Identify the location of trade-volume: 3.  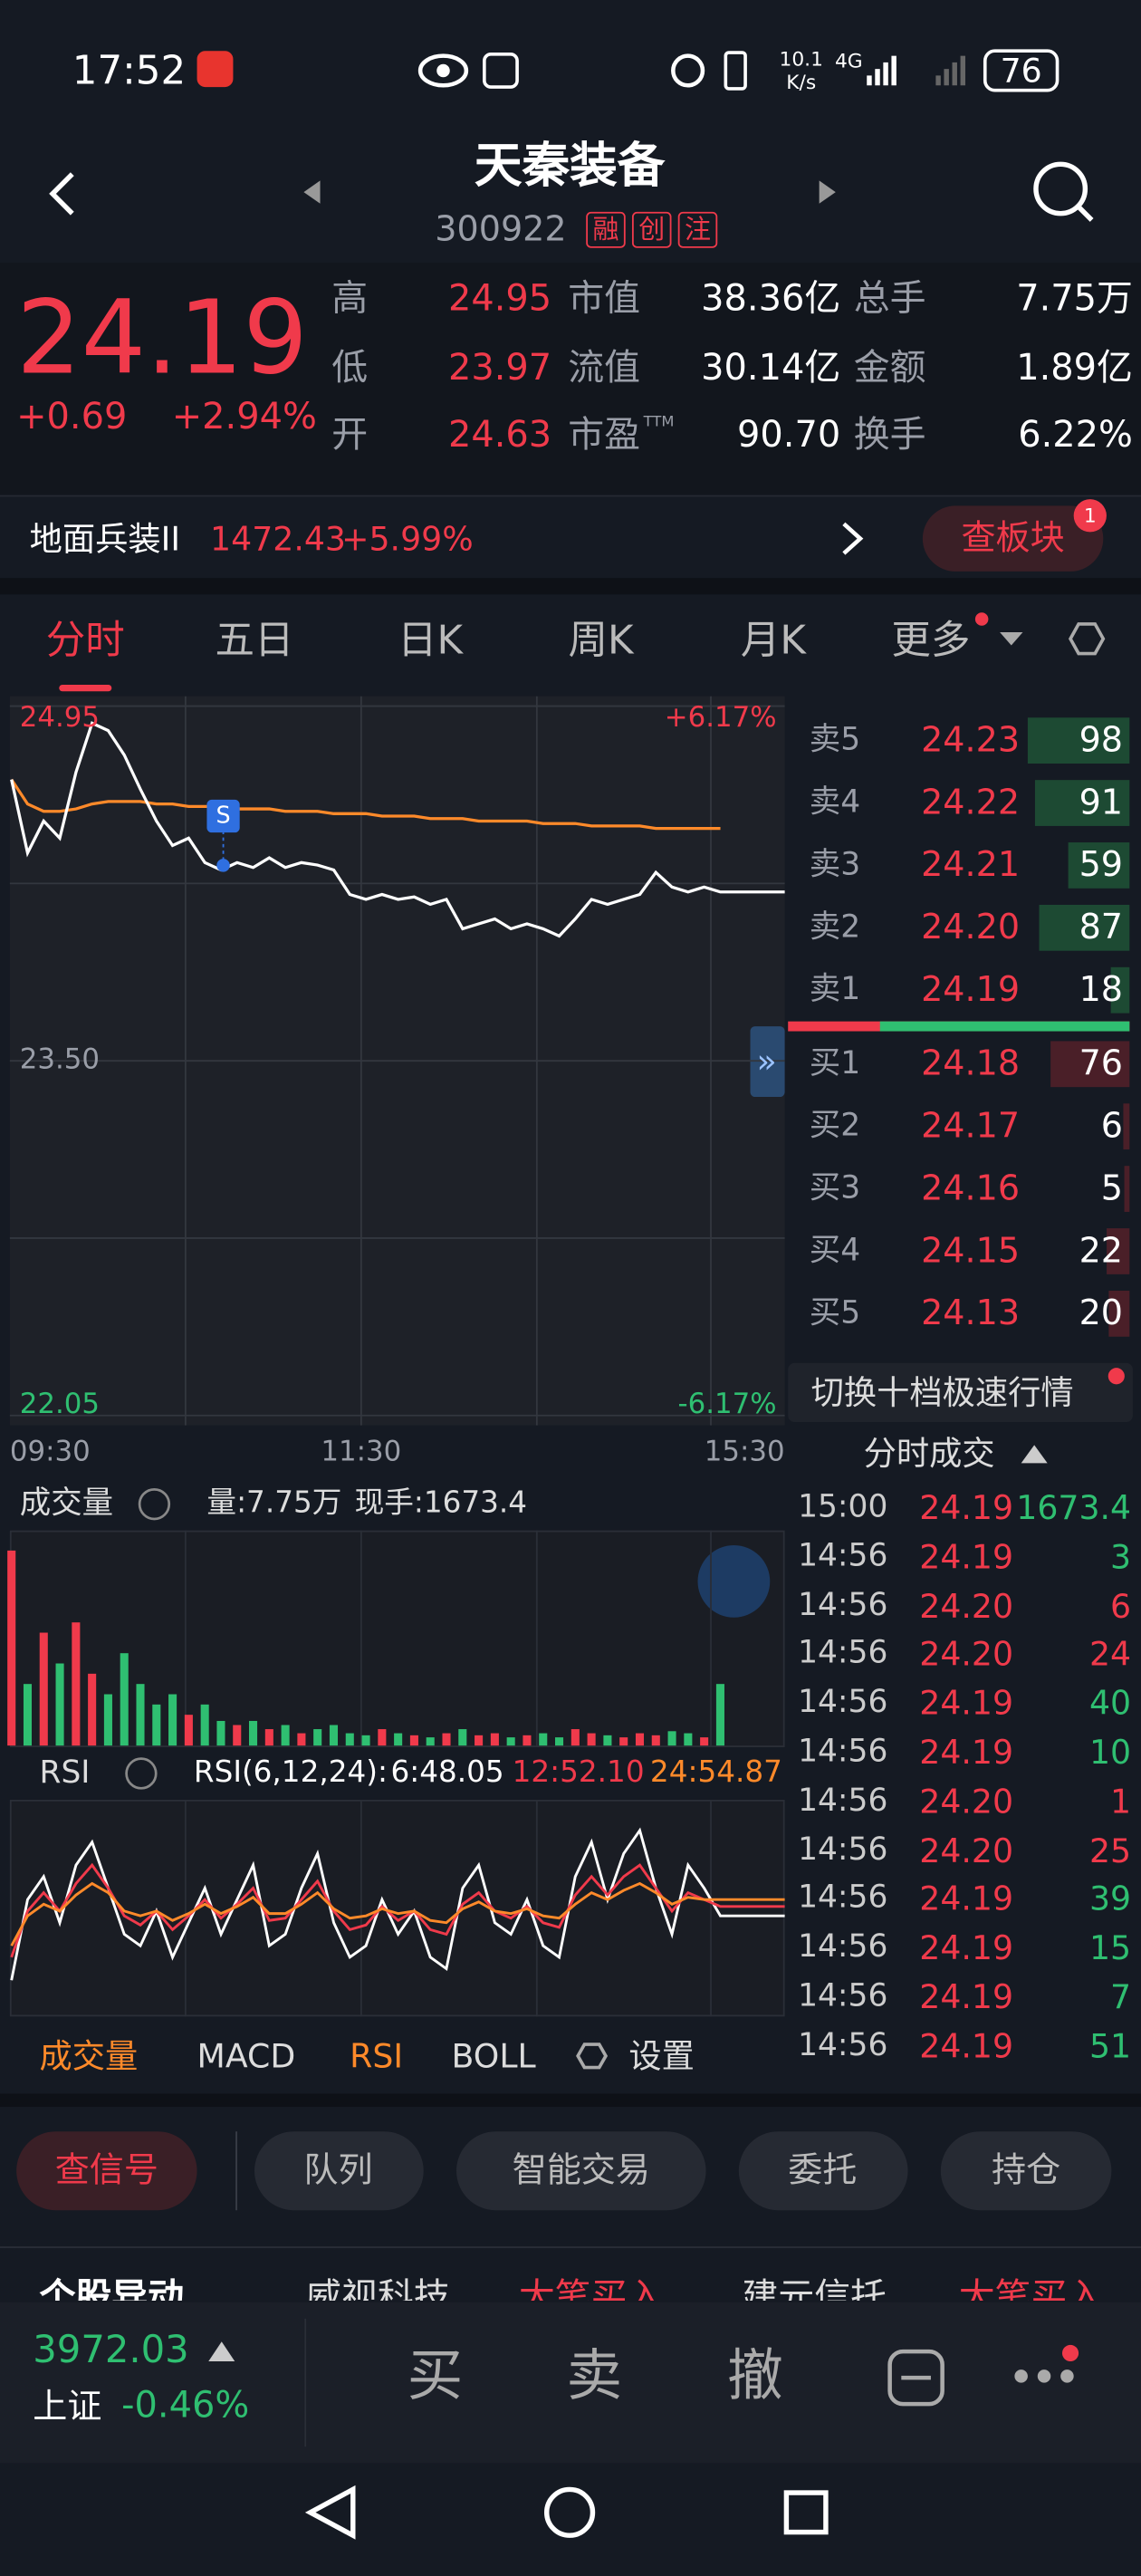
(1121, 1556).